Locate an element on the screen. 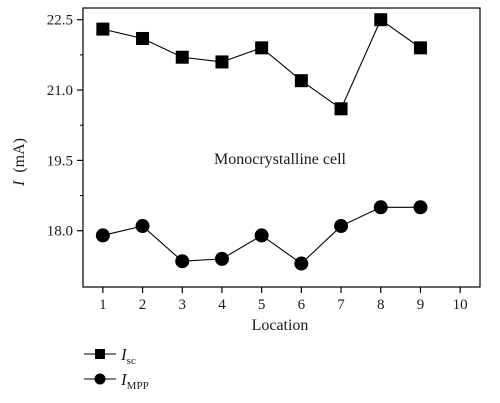 This screenshot has width=500, height=403. x-tick-label: 2 is located at coordinates (143, 305).